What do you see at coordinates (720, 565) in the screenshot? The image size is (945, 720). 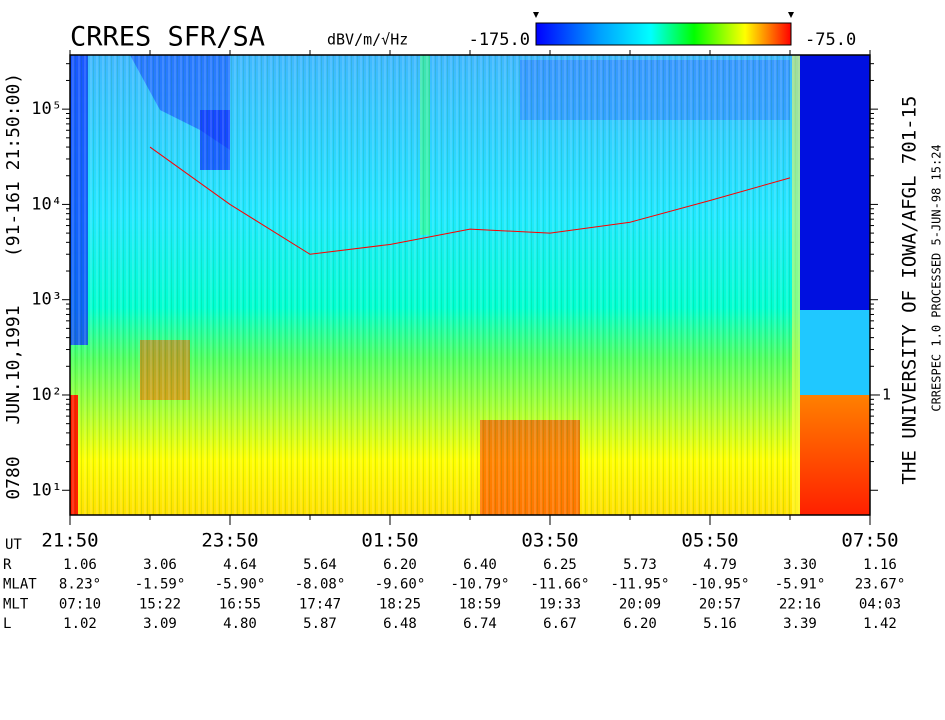 I see `ephemeris-value: 4.79` at bounding box center [720, 565].